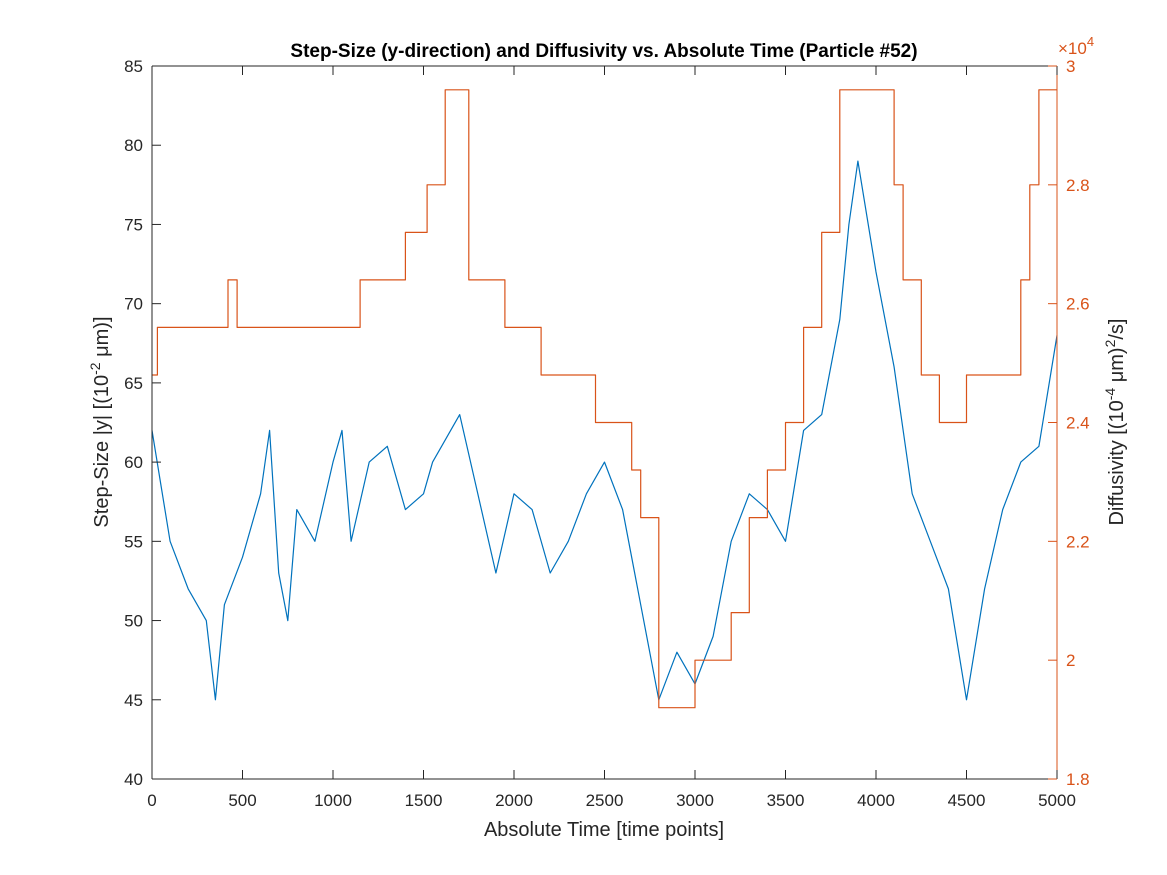  Describe the element at coordinates (242, 800) in the screenshot. I see `x-tick-label: 500` at that location.